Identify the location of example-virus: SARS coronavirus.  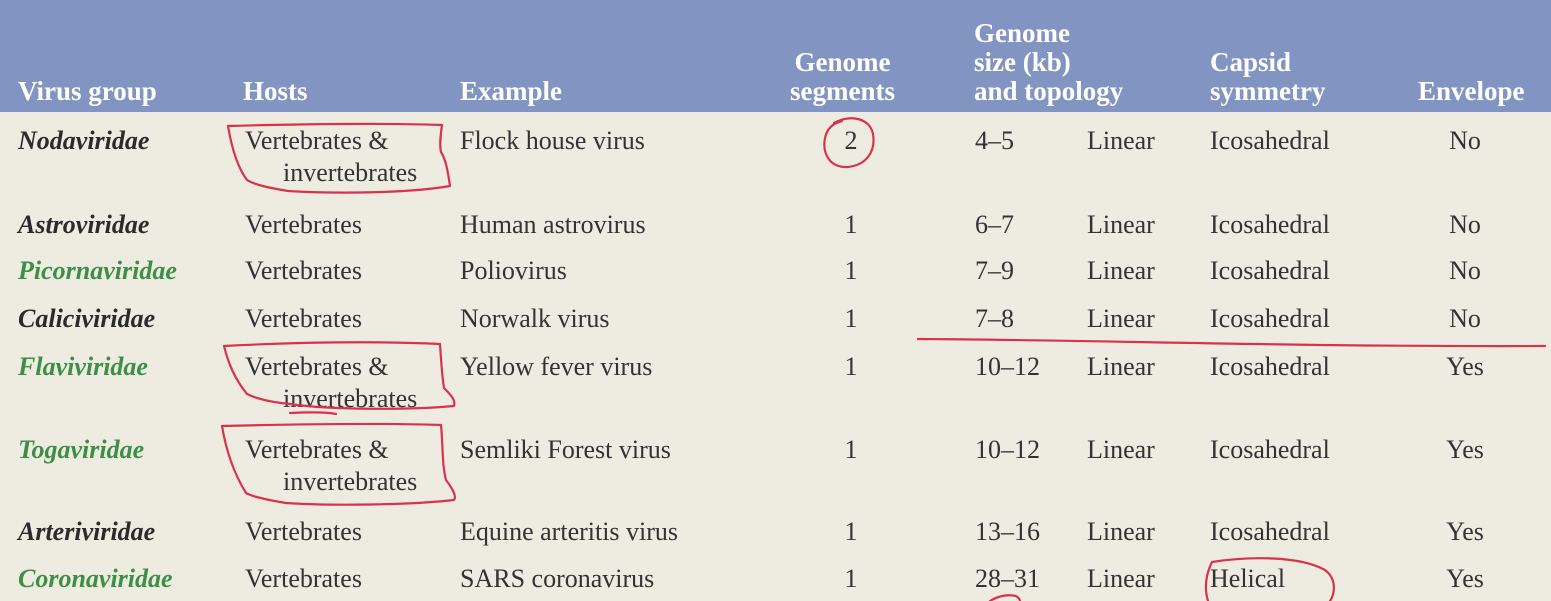
(557, 578).